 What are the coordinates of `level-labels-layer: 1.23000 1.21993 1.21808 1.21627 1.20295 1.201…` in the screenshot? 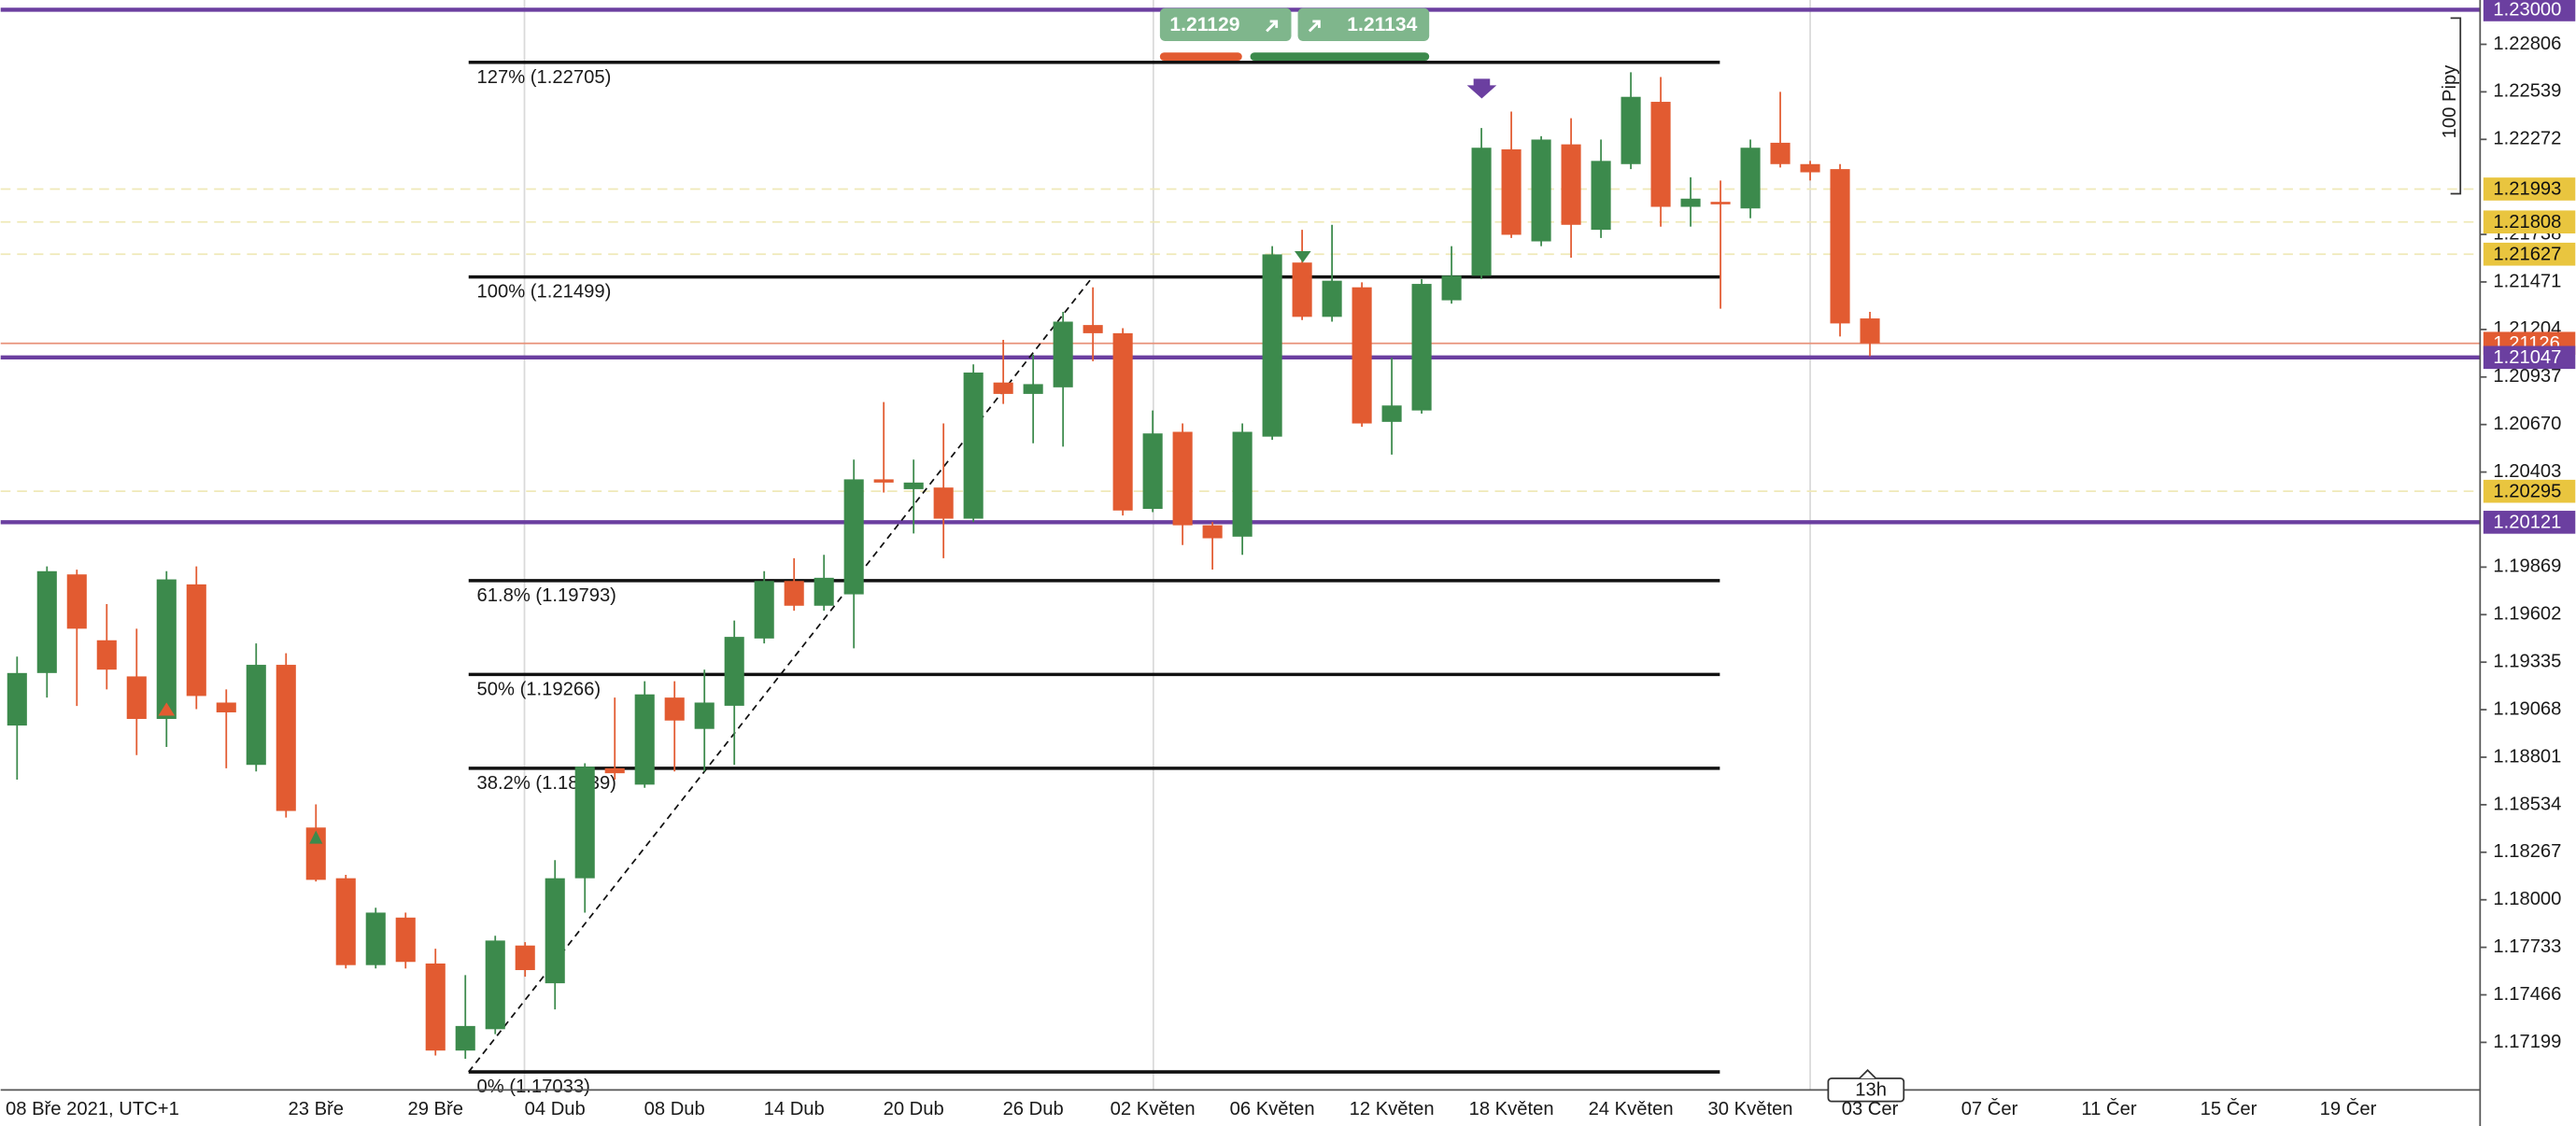 It's located at (2529, 267).